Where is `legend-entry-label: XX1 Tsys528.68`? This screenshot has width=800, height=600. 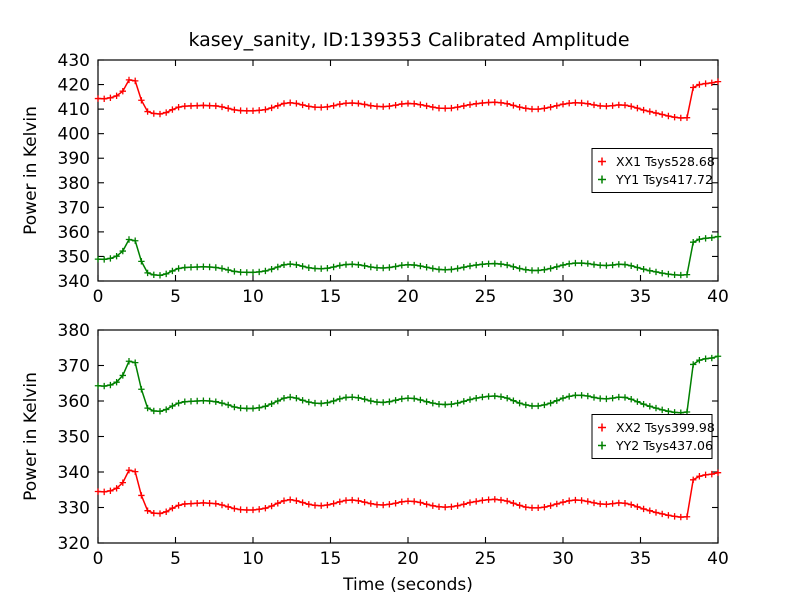 legend-entry-label: XX1 Tsys528.68 is located at coordinates (665, 161).